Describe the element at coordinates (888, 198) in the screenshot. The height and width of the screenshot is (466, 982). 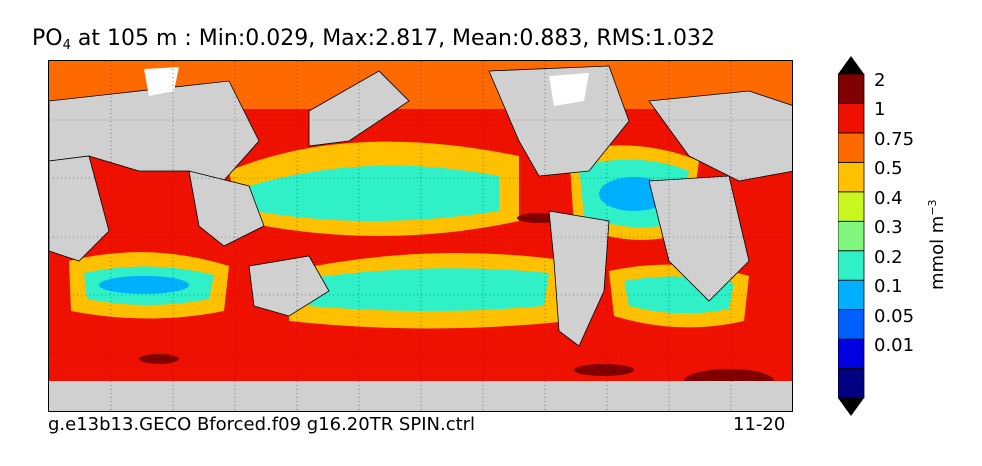
I see `colorbar-tick-label: 0.4` at that location.